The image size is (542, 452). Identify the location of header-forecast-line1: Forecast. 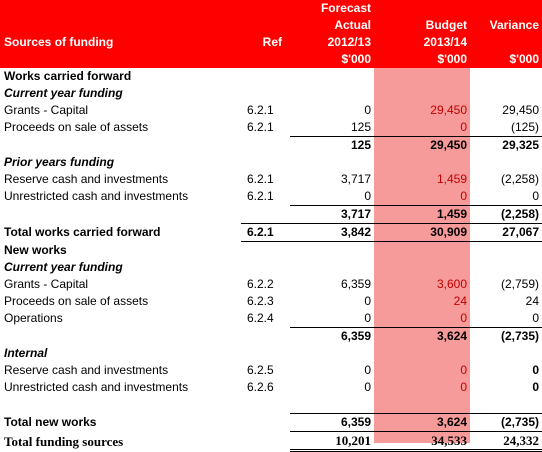
(332, 8).